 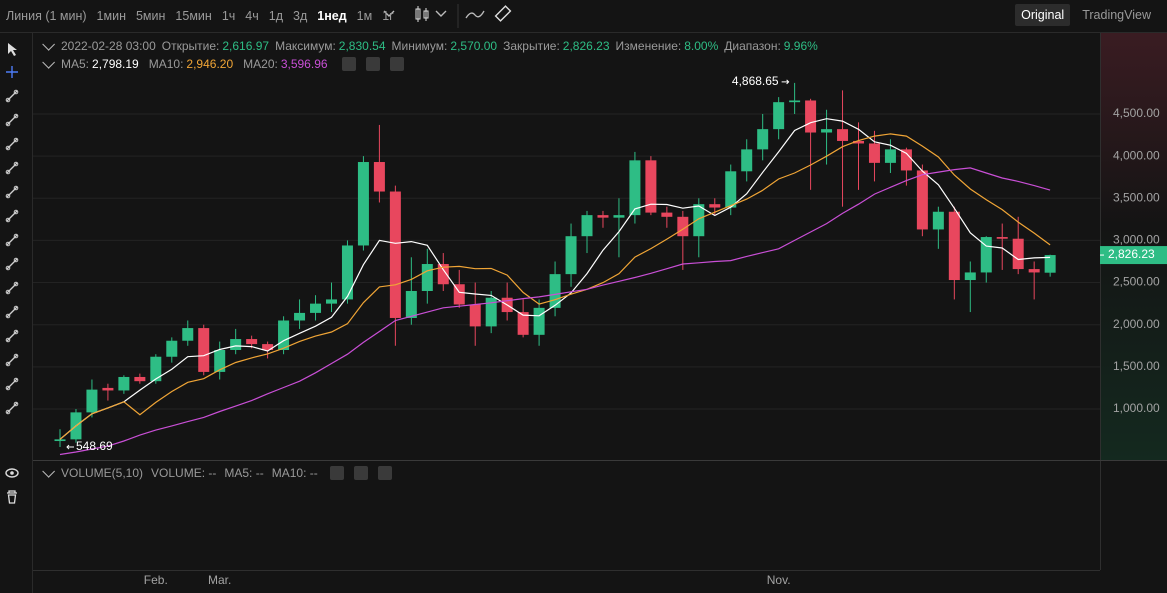 I want to click on interval-button: Линия (1 мин), so click(x=46, y=16).